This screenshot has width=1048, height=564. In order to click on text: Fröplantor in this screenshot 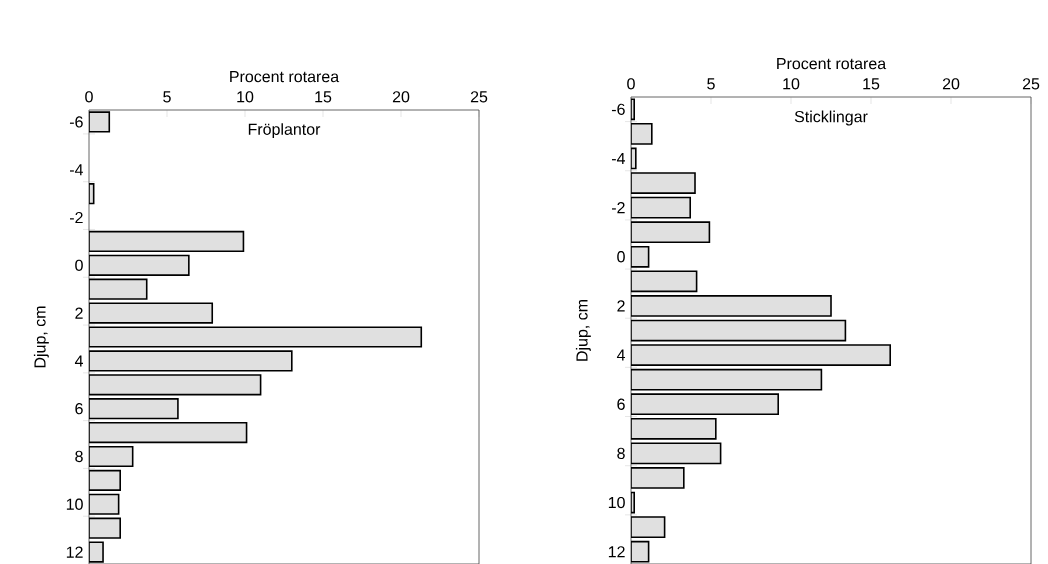, I will do `click(284, 131)`.